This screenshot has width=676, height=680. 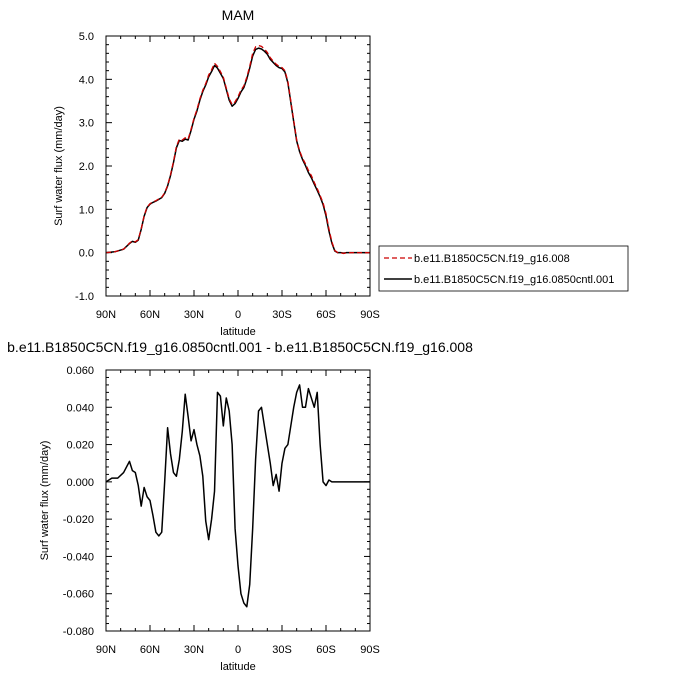 I want to click on series-line-control, so click(x=237, y=149).